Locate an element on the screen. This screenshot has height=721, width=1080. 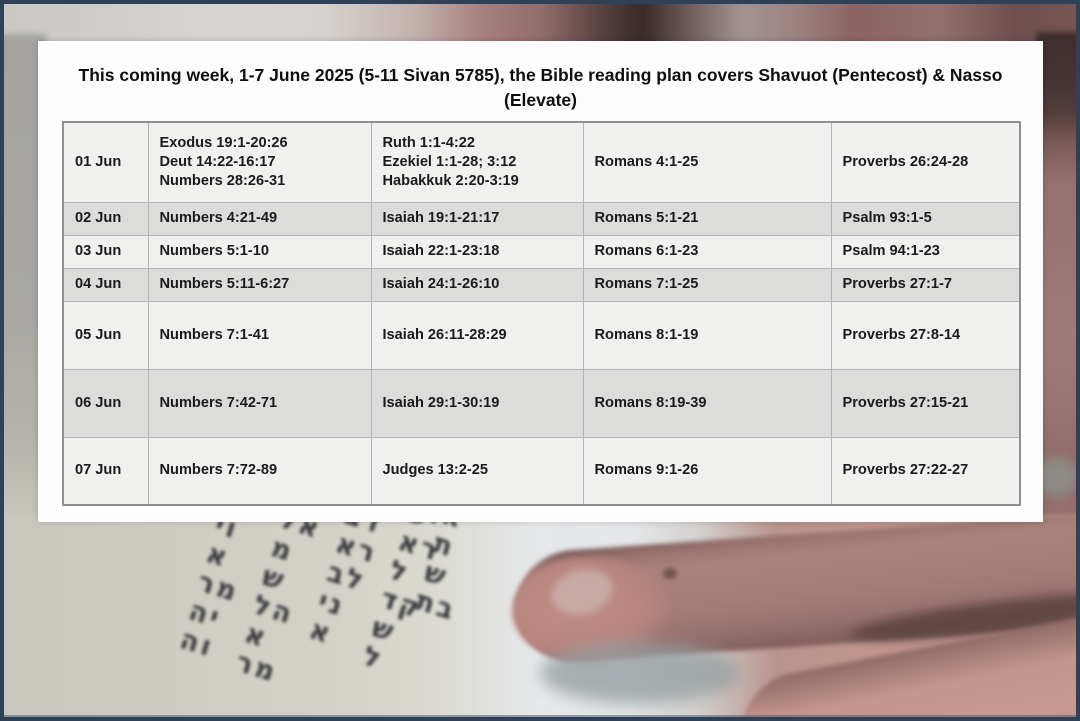
cell-reading-3: Romans 7:1-25 is located at coordinates (707, 284).